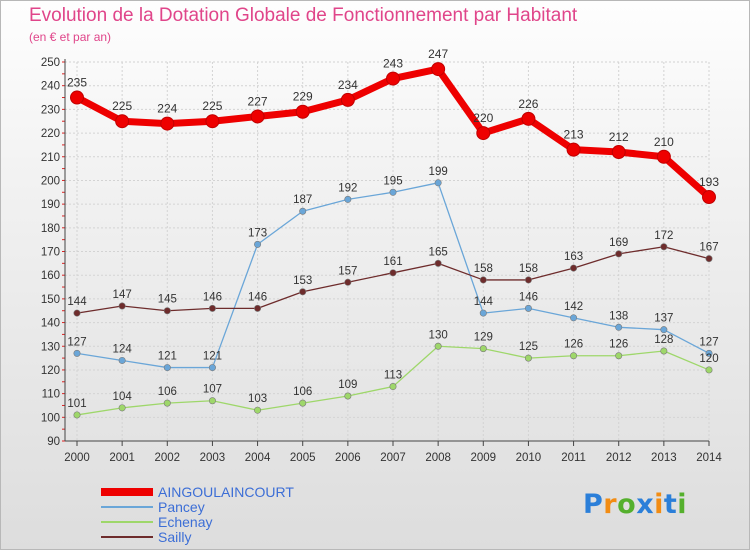  Describe the element at coordinates (670, 504) in the screenshot. I see `logo-letter: t` at that location.